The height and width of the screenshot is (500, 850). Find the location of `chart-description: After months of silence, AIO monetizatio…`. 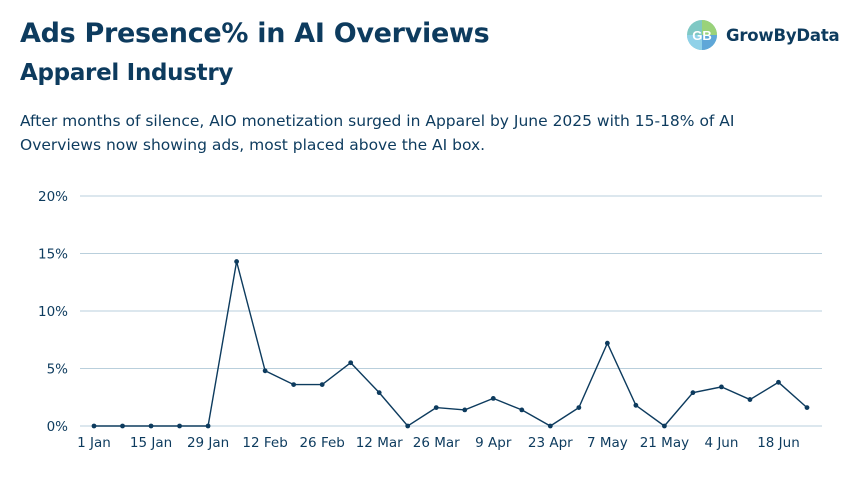

chart-description: After months of silence, AIO monetizatio… is located at coordinates (377, 133).